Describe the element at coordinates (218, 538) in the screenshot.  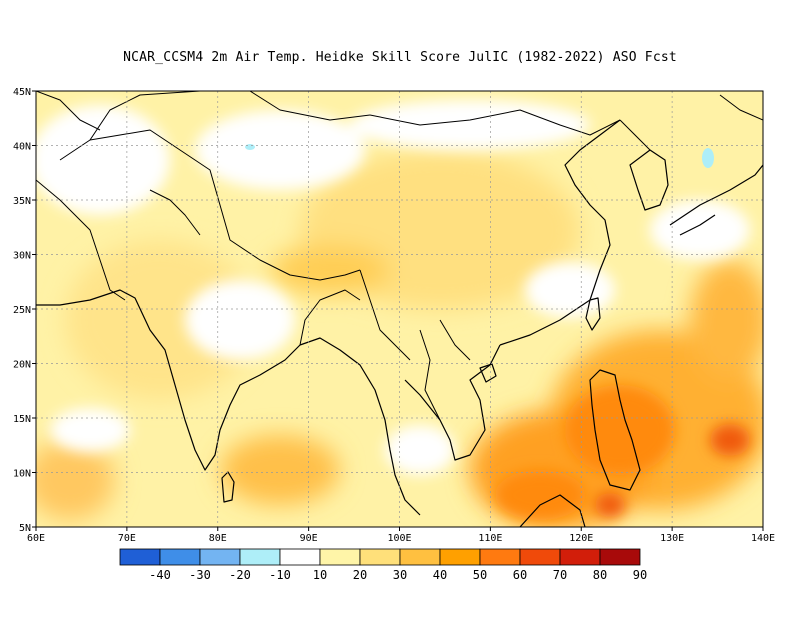
I see `lon-tick-label: 80E` at that location.